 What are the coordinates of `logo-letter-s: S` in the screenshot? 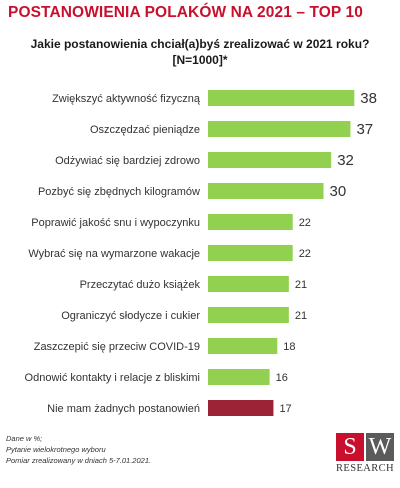 It's located at (350, 447).